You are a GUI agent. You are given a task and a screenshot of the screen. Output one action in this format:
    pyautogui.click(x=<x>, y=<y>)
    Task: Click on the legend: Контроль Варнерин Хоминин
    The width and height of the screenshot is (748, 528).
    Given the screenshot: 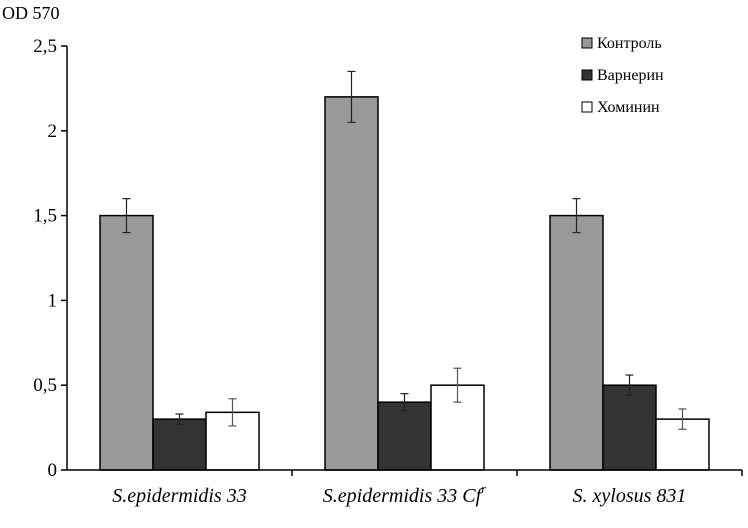 What is the action you would take?
    pyautogui.click(x=622, y=75)
    